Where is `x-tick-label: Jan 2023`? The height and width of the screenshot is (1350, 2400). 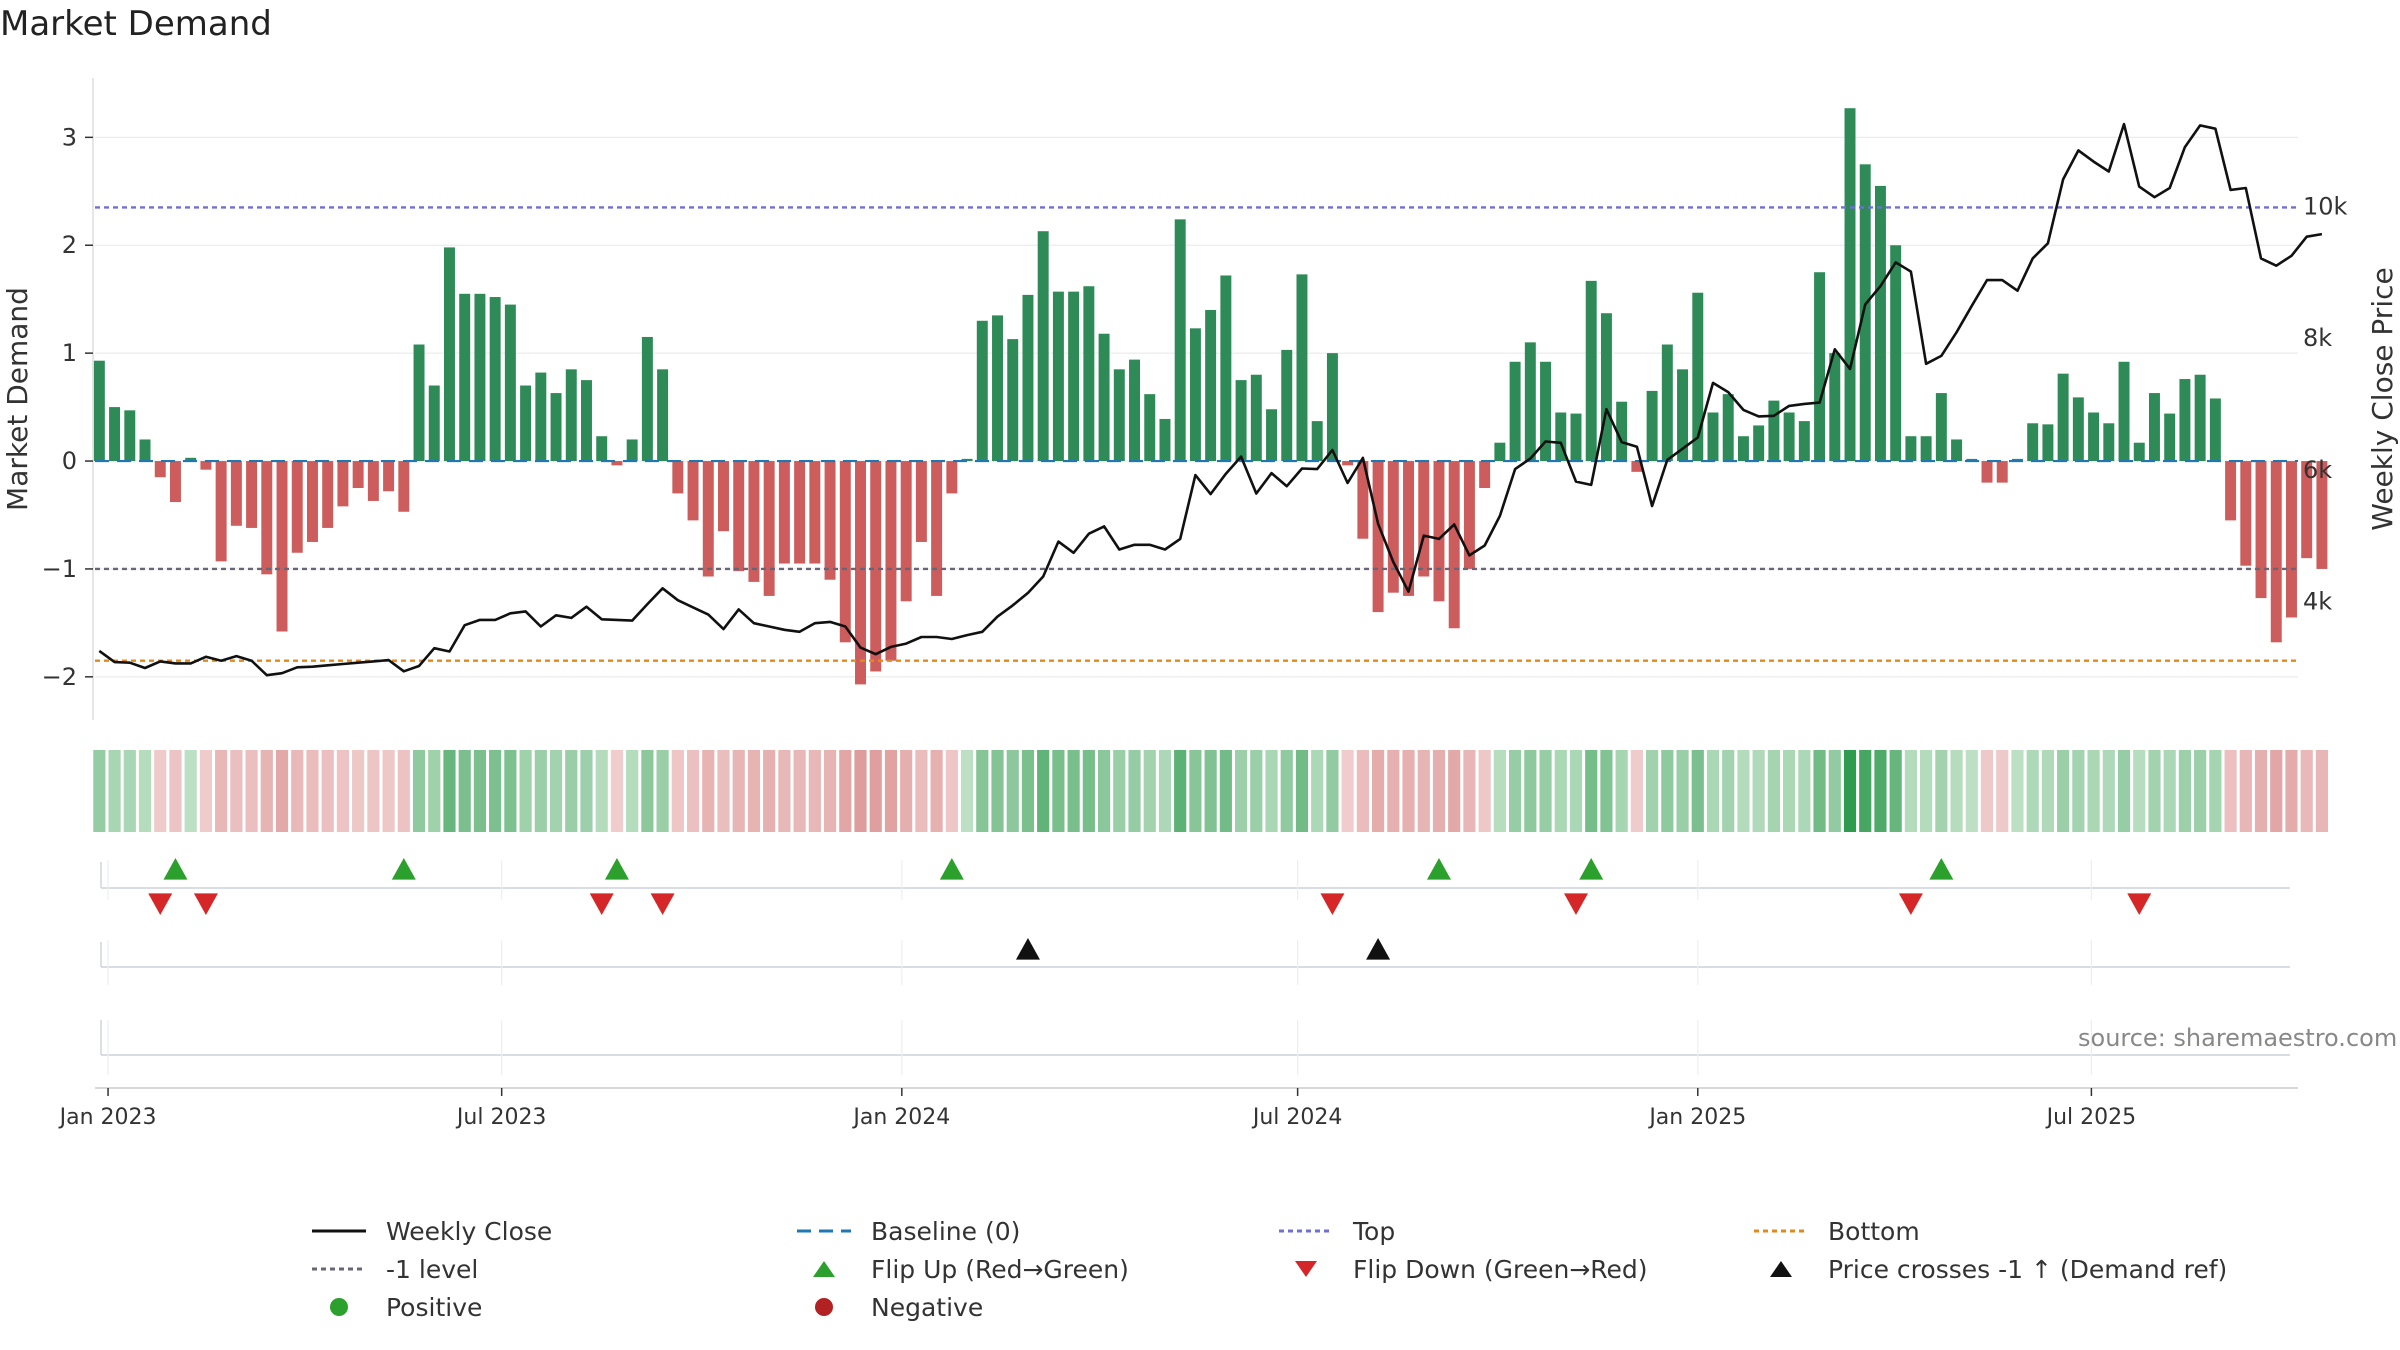
x-tick-label: Jan 2023 is located at coordinates (107, 1117).